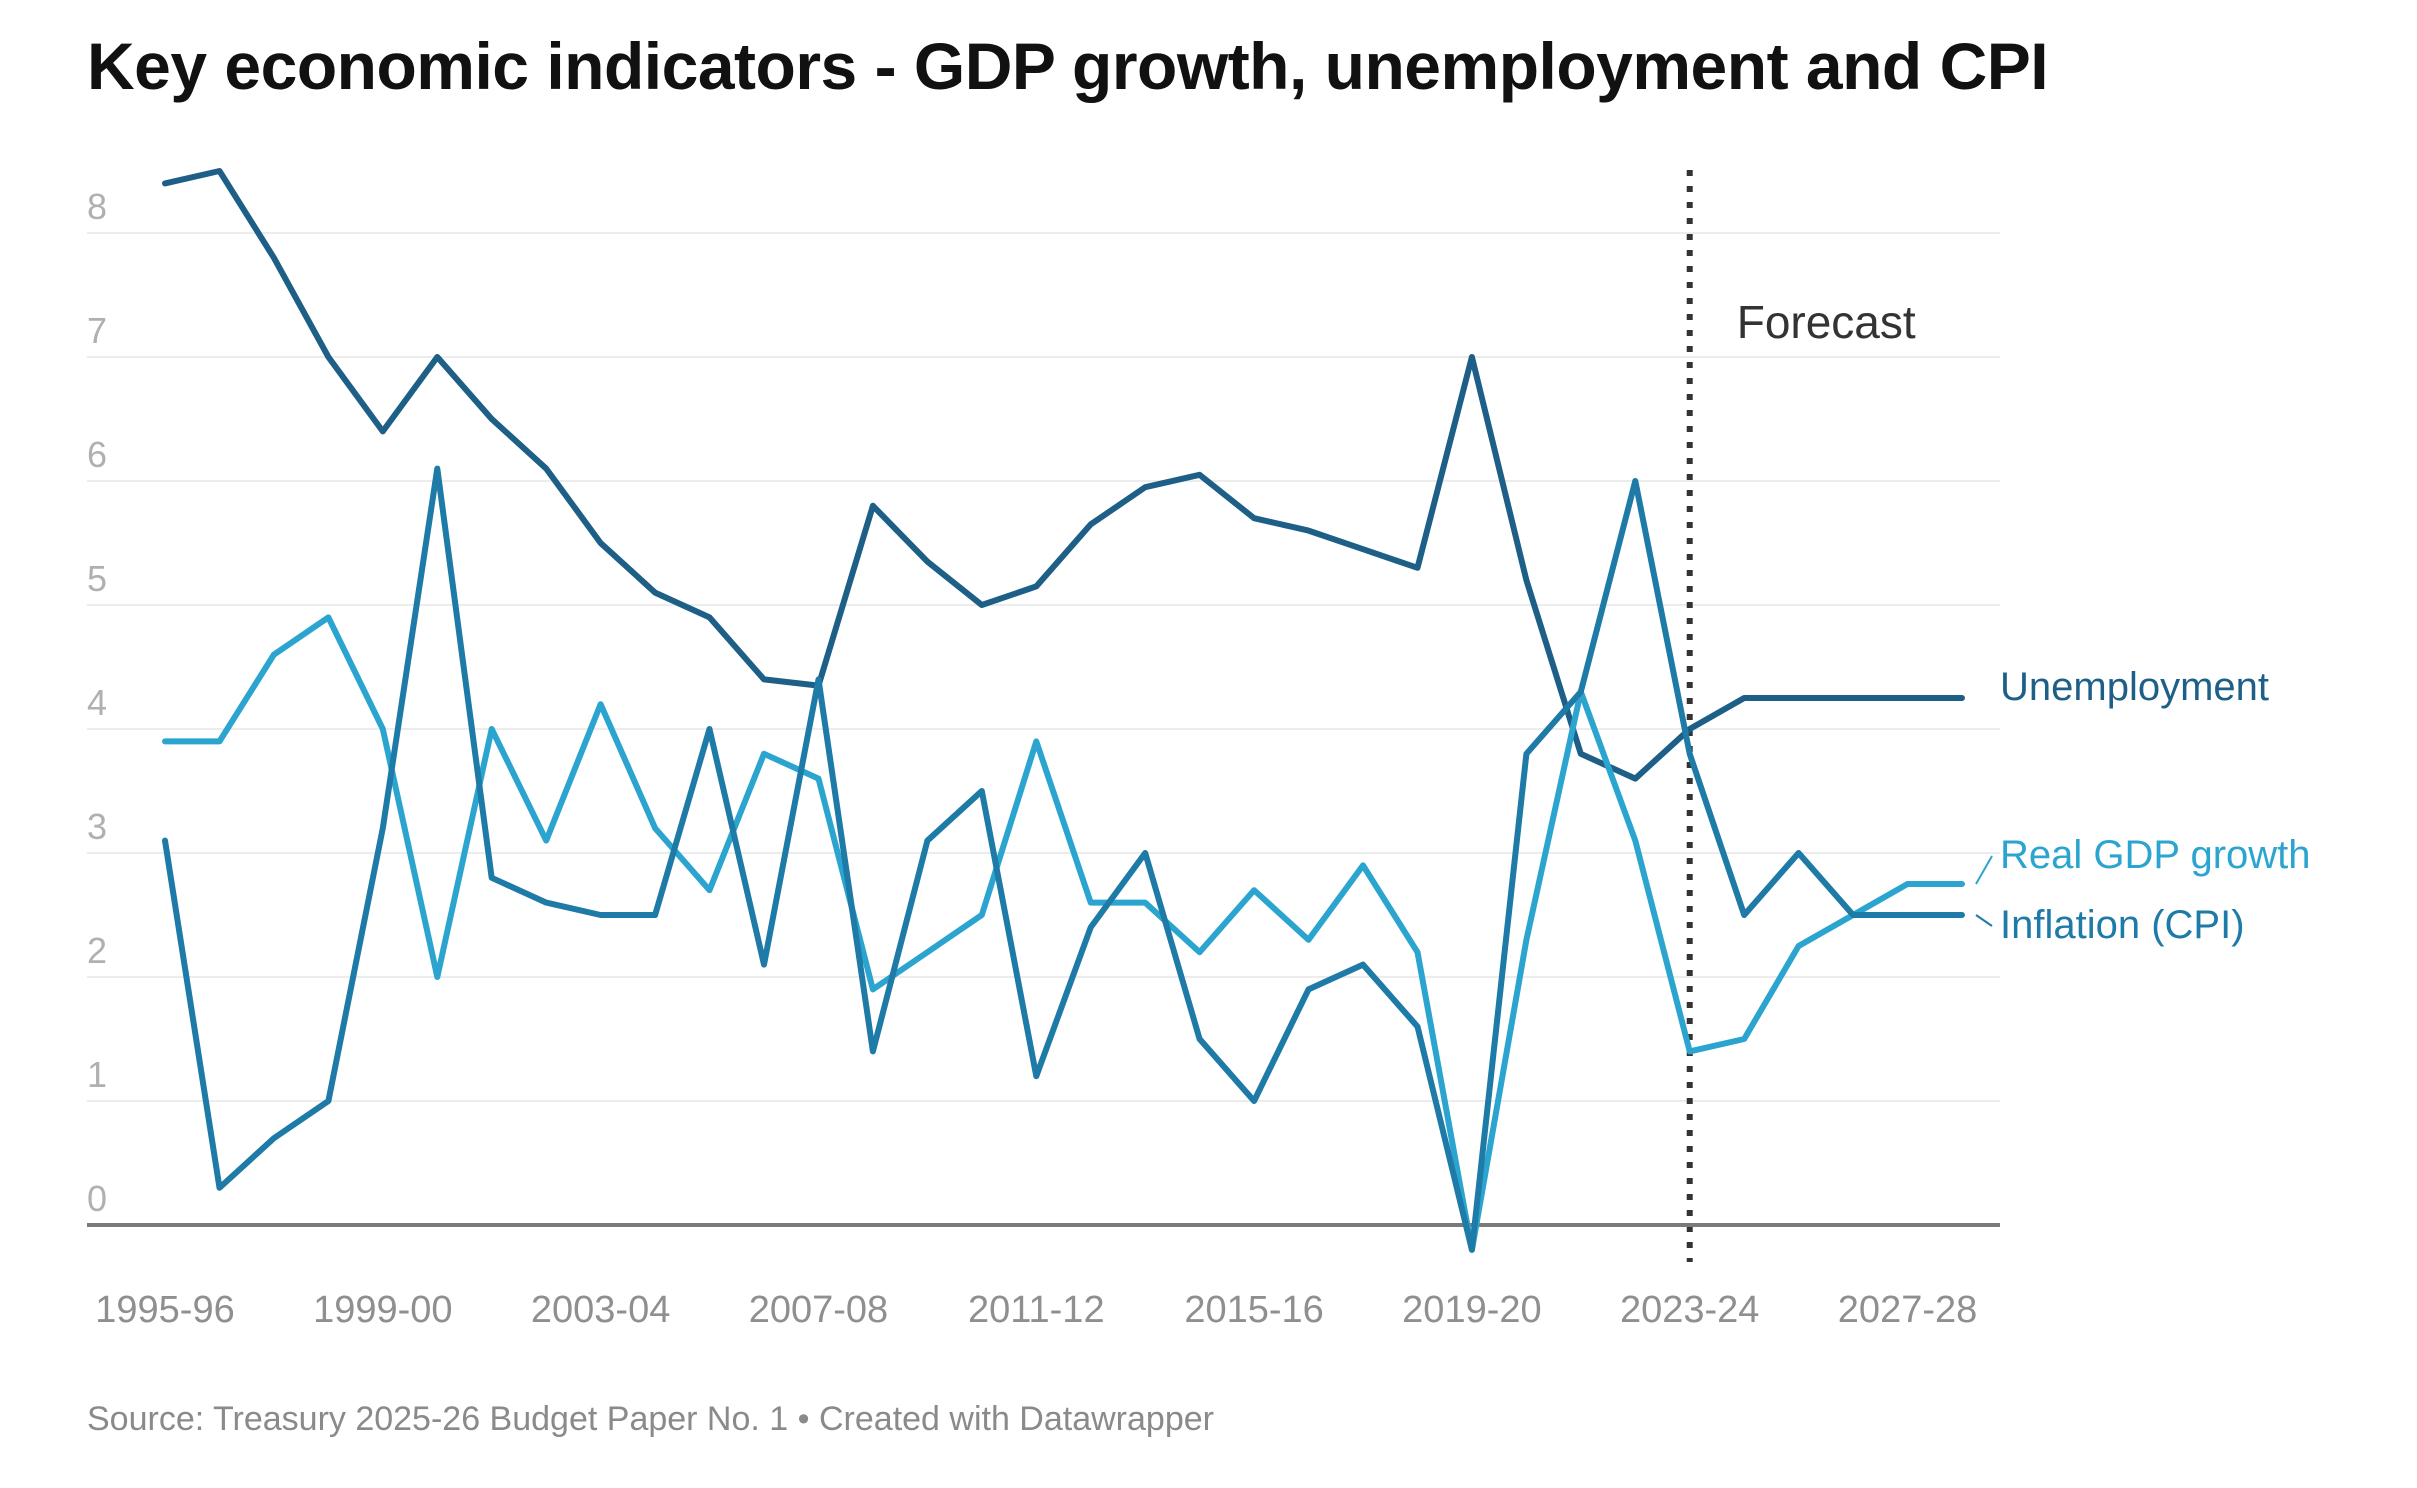  Describe the element at coordinates (2122, 925) in the screenshot. I see `series-label-inflation-cpi: Inflation (CPI)` at that location.